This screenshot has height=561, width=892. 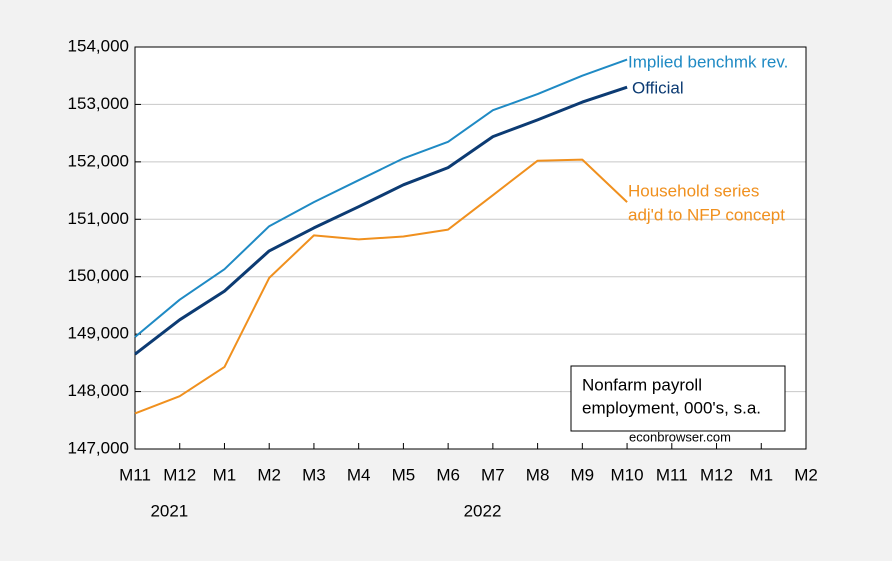 I want to click on series-label: adj'd to NFP concept, so click(x=706, y=214).